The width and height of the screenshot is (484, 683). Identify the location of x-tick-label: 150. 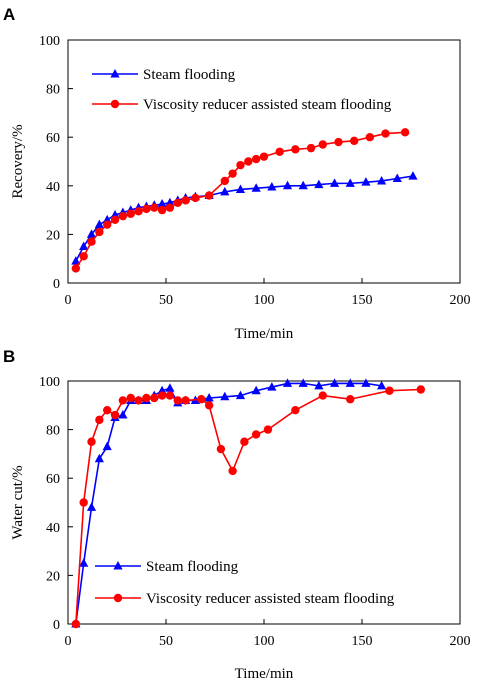
(362, 641).